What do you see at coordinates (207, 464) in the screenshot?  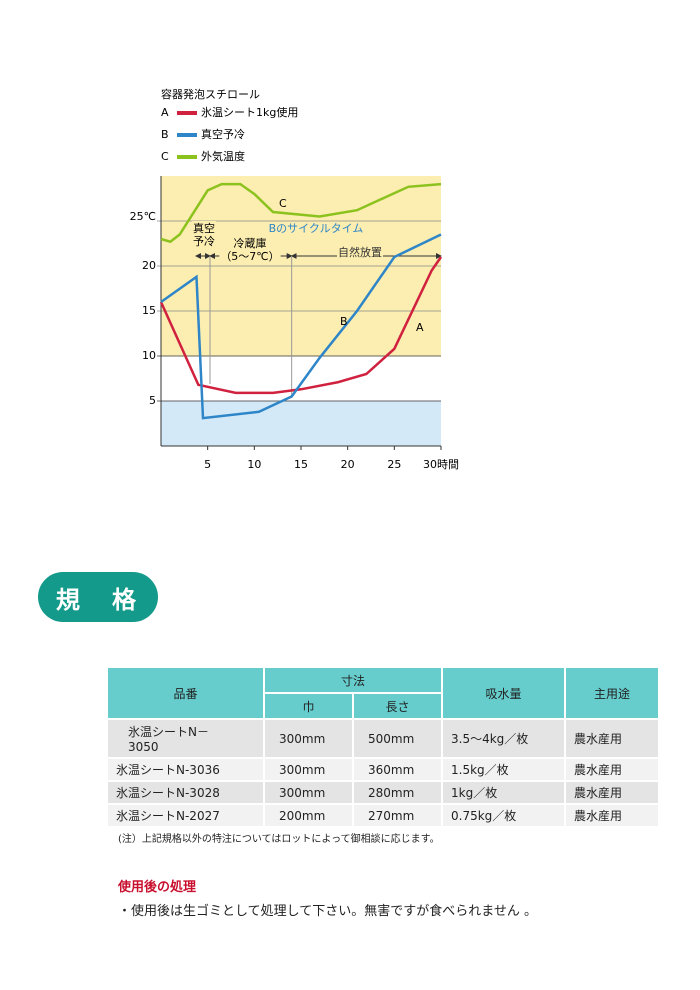 I see `x-tick-label: 5` at bounding box center [207, 464].